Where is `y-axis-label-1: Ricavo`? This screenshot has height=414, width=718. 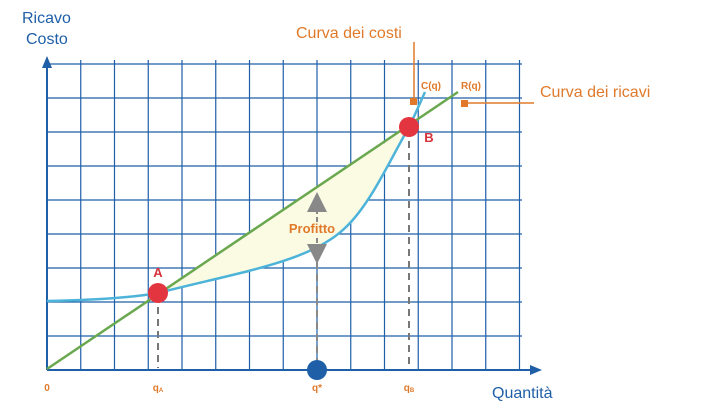
y-axis-label-1: Ricavo is located at coordinates (46, 18).